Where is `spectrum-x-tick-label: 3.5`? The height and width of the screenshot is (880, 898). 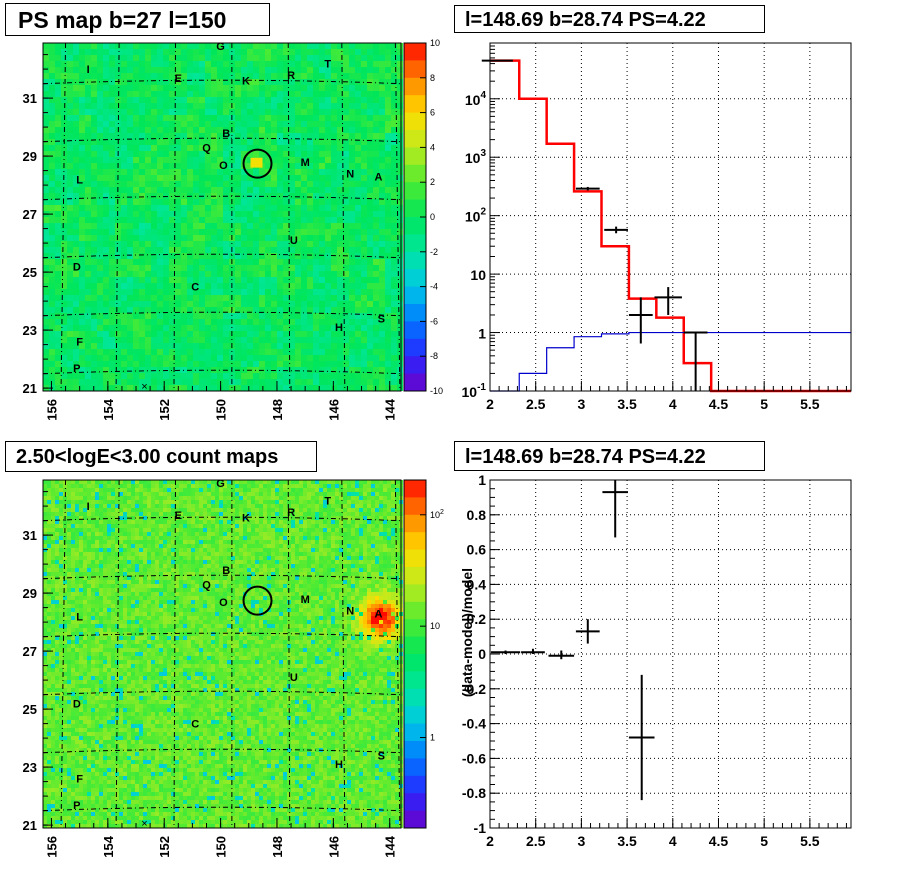 spectrum-x-tick-label: 3.5 is located at coordinates (627, 404).